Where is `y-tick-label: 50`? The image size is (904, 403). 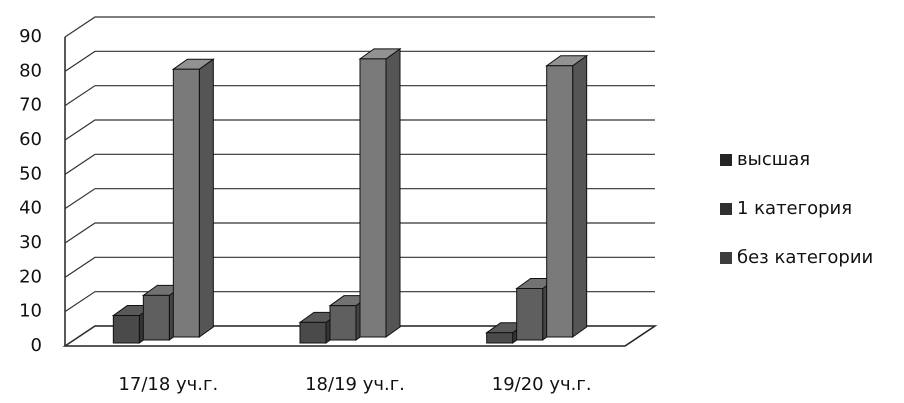 y-tick-label: 50 is located at coordinates (30, 173).